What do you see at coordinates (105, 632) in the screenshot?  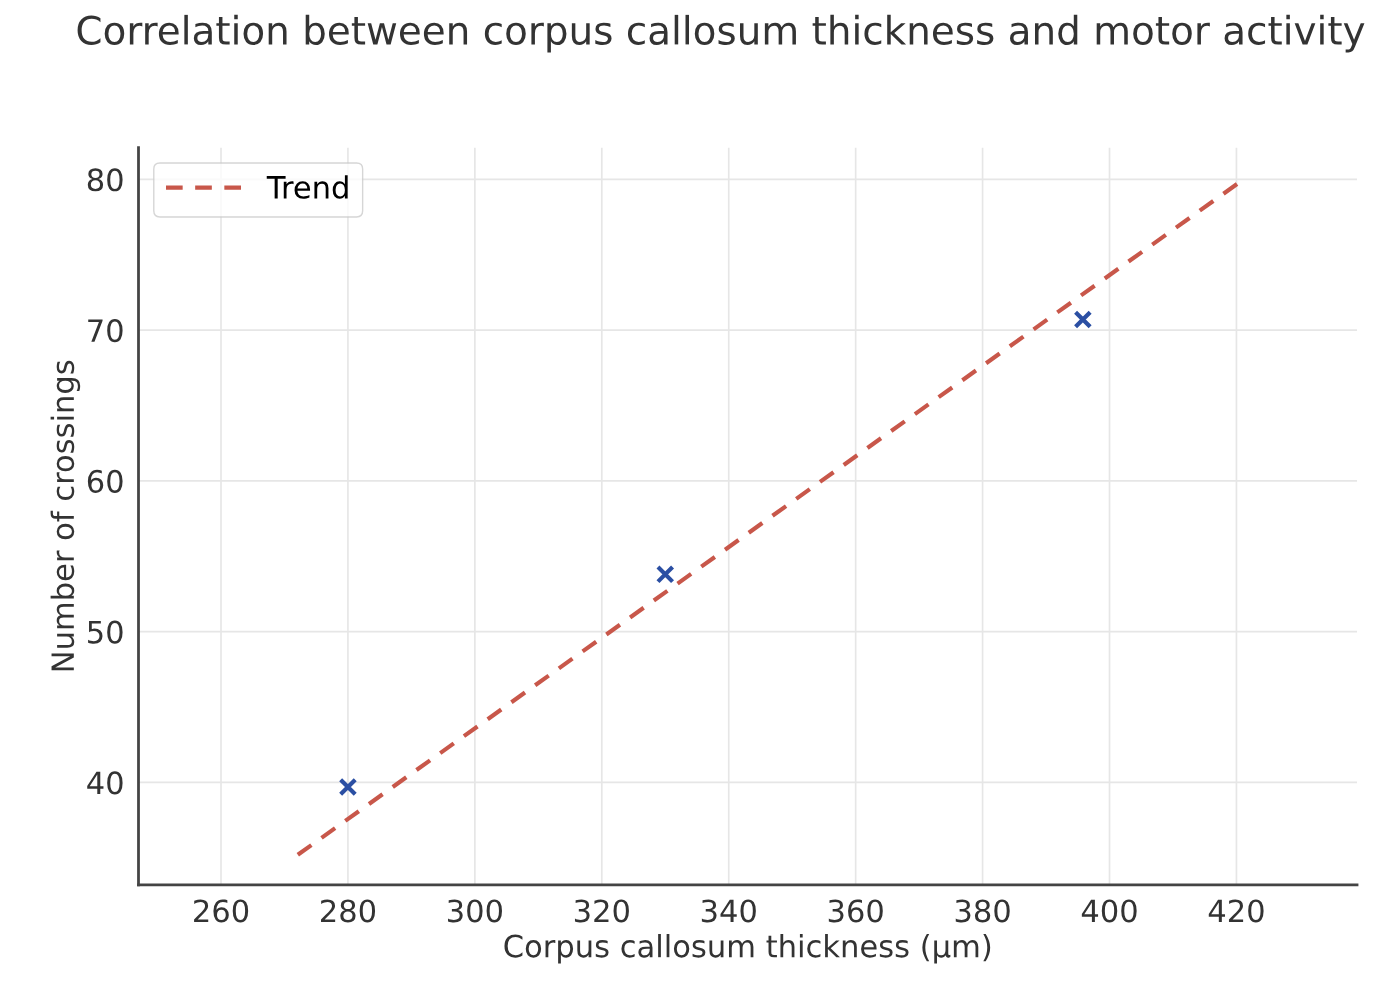 I see `y-tick-label: 50` at bounding box center [105, 632].